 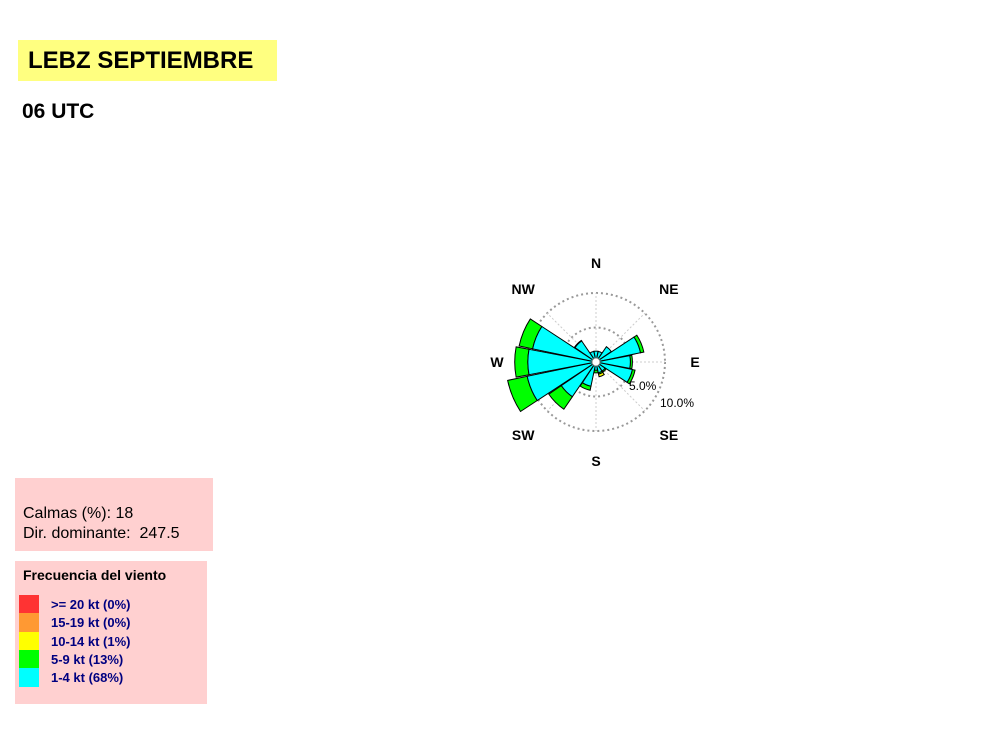 I want to click on dominant-value: 247.5, so click(x=159, y=533).